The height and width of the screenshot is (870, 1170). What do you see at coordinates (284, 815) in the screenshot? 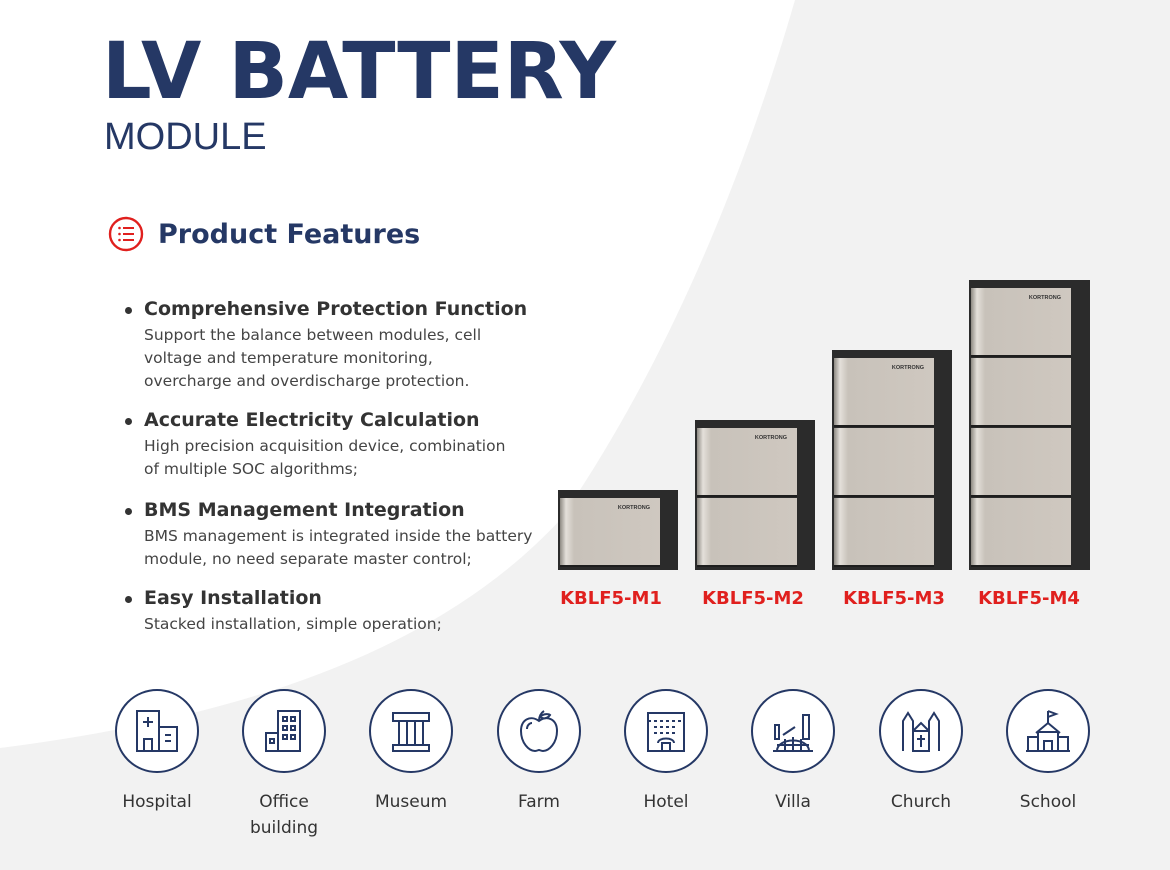
I see `application-label: Office building` at bounding box center [284, 815].